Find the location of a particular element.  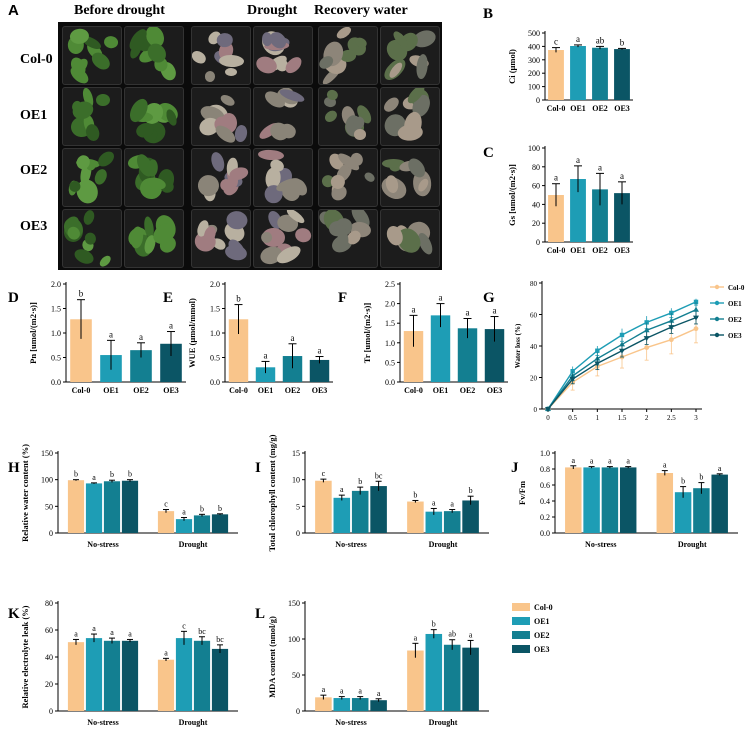

panel-letter-e: E is located at coordinates (168, 298).